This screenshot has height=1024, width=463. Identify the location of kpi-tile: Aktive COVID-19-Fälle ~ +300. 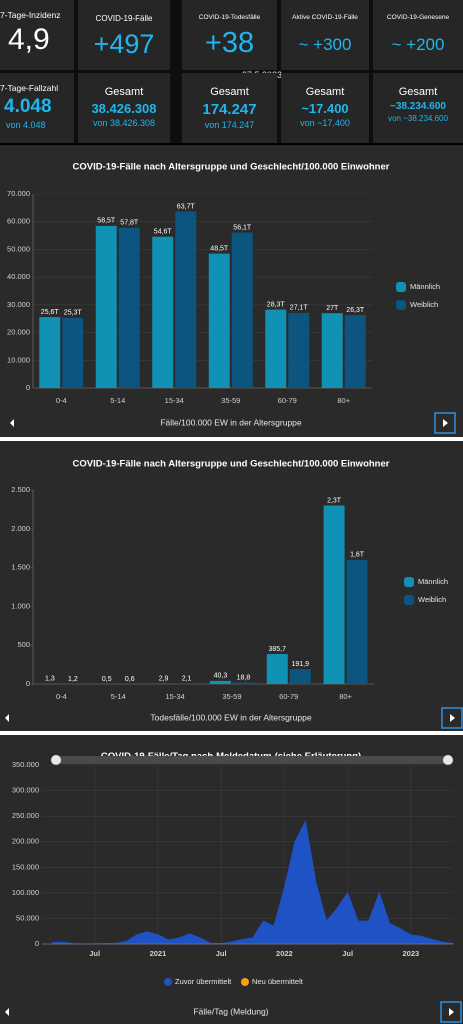
(325, 35).